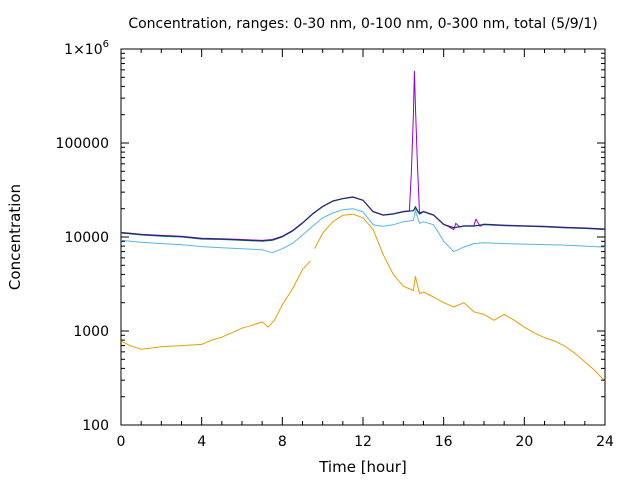 The height and width of the screenshot is (480, 640). I want to click on x-tick-label: 20, so click(524, 442).